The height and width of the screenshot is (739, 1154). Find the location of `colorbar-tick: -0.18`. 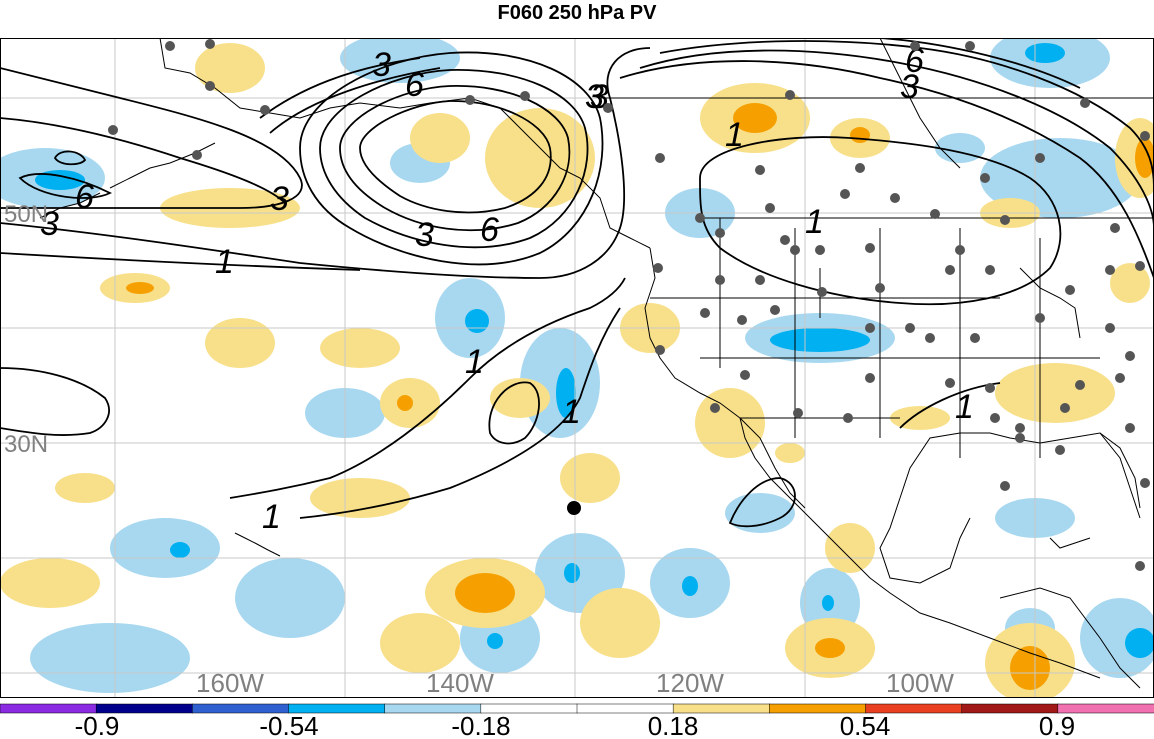

colorbar-tick: -0.18 is located at coordinates (480, 725).